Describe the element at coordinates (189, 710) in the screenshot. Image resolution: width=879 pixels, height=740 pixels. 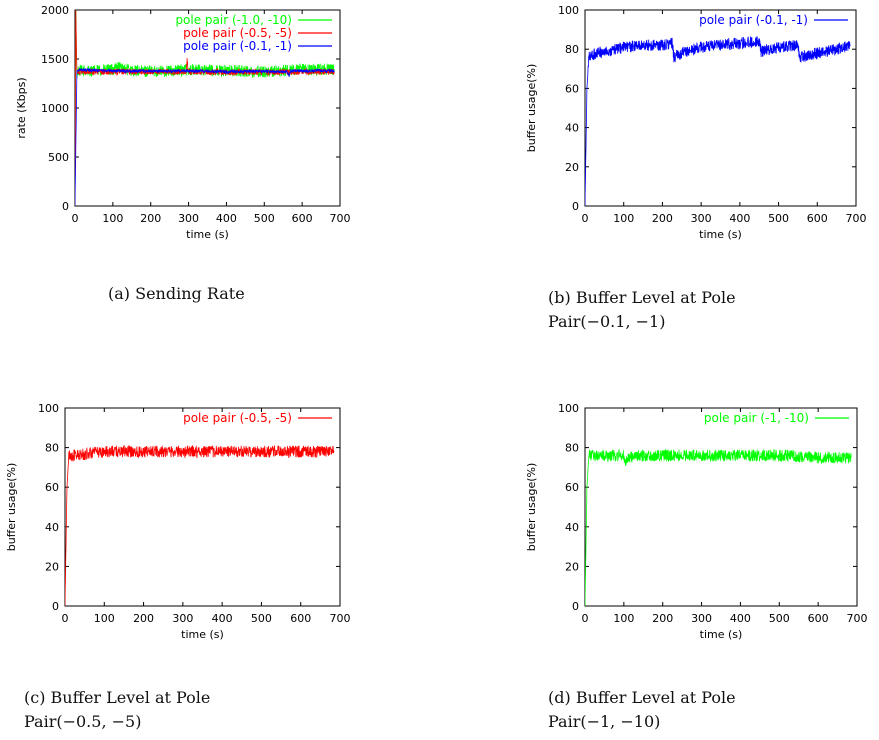
I see `caption-c: (c) Buffer Level at Pole Pair(−0.5, −5)` at that location.